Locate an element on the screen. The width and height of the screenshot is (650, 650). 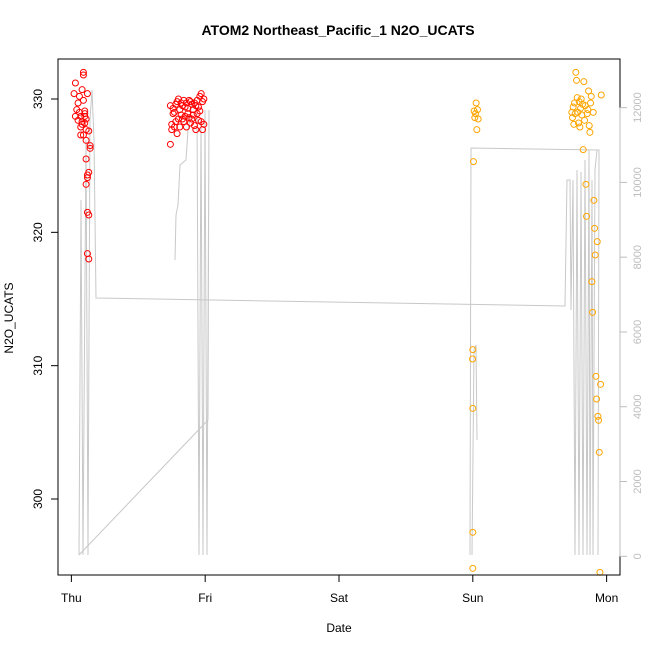
x-tick-label: Fri is located at coordinates (205, 598).